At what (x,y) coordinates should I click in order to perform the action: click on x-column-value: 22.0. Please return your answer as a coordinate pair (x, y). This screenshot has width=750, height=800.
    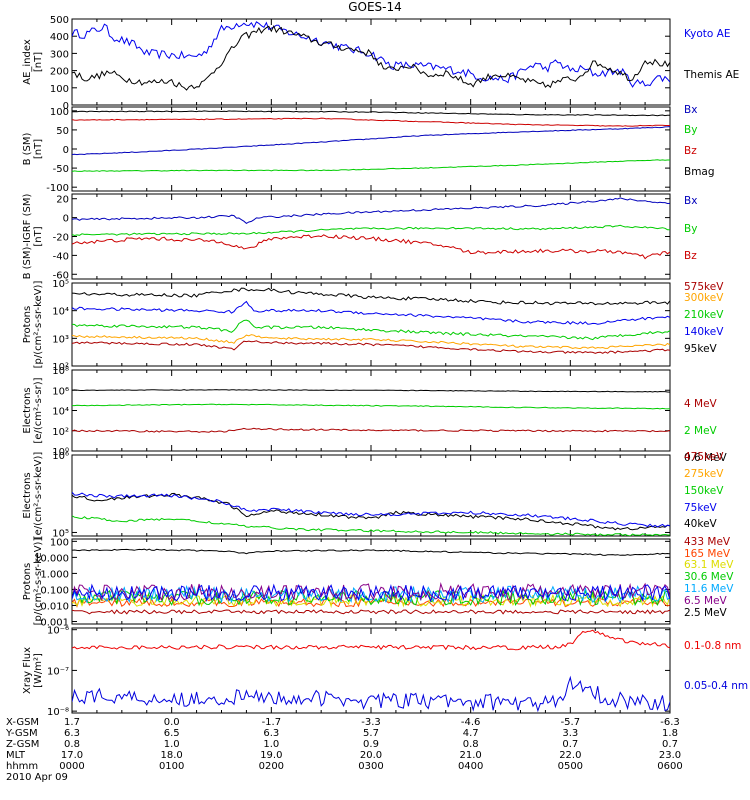
    Looking at the image, I should click on (570, 755).